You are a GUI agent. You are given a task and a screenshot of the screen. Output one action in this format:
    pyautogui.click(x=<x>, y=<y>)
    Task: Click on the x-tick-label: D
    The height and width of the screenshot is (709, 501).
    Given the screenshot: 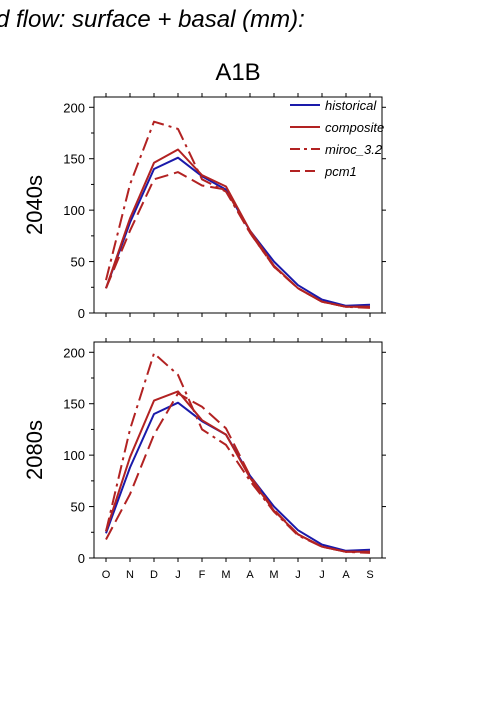 What is the action you would take?
    pyautogui.click(x=154, y=575)
    